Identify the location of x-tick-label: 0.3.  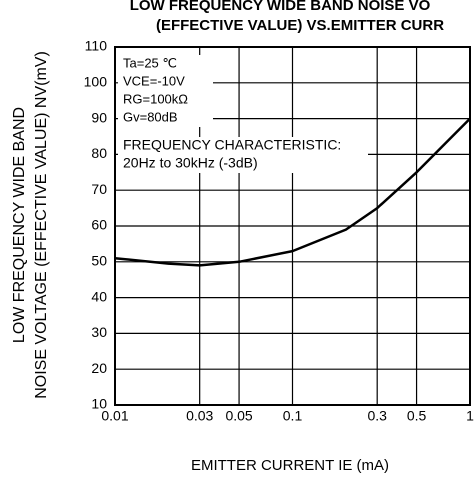
(377, 416).